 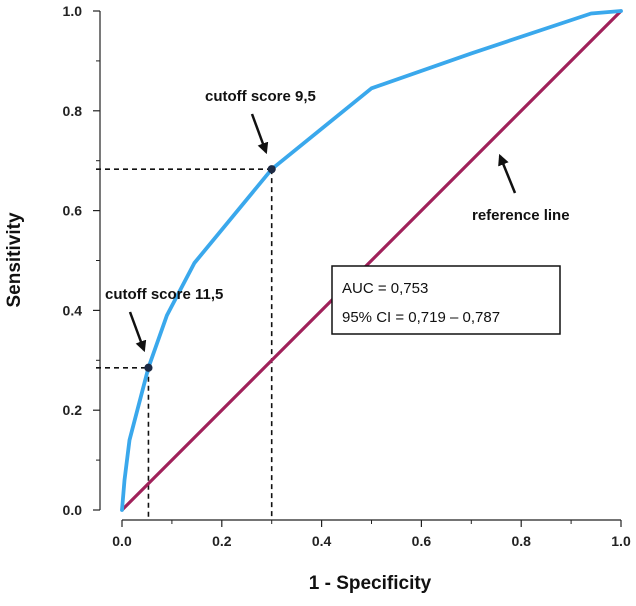 What do you see at coordinates (14, 259) in the screenshot?
I see `y-axis-title: Sensitivity` at bounding box center [14, 259].